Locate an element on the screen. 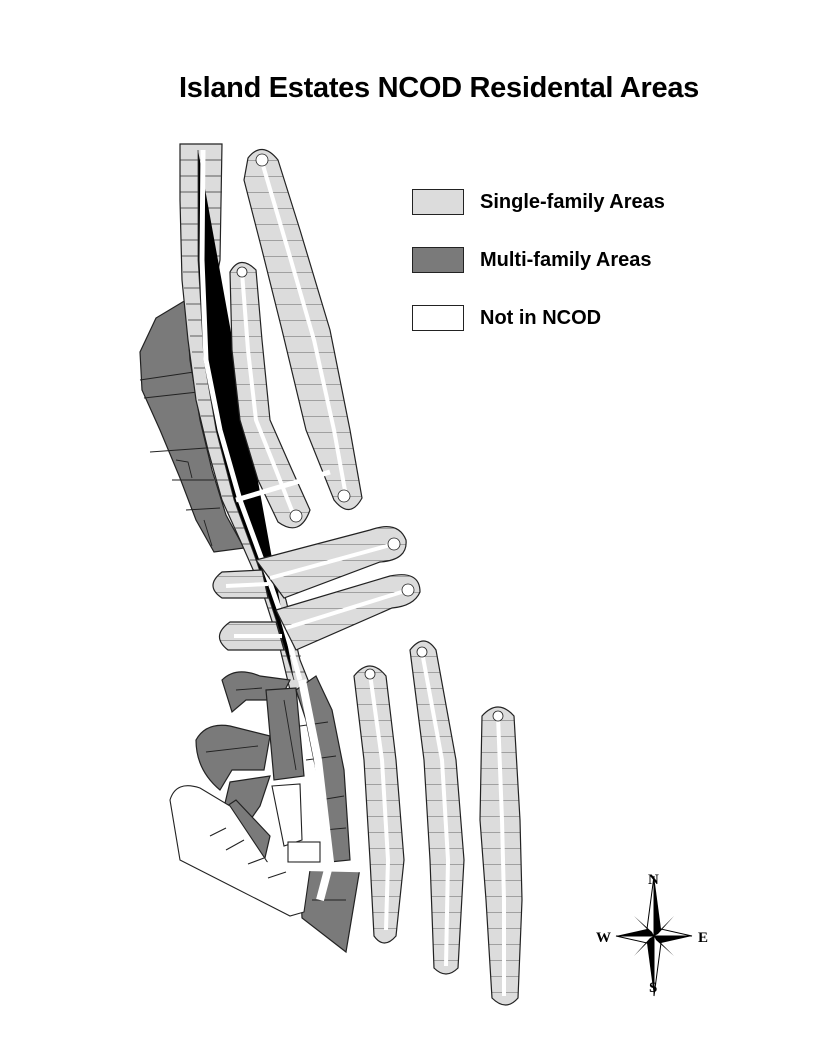 The image size is (816, 1056). single-family-cross-fingers is located at coordinates (316, 588).